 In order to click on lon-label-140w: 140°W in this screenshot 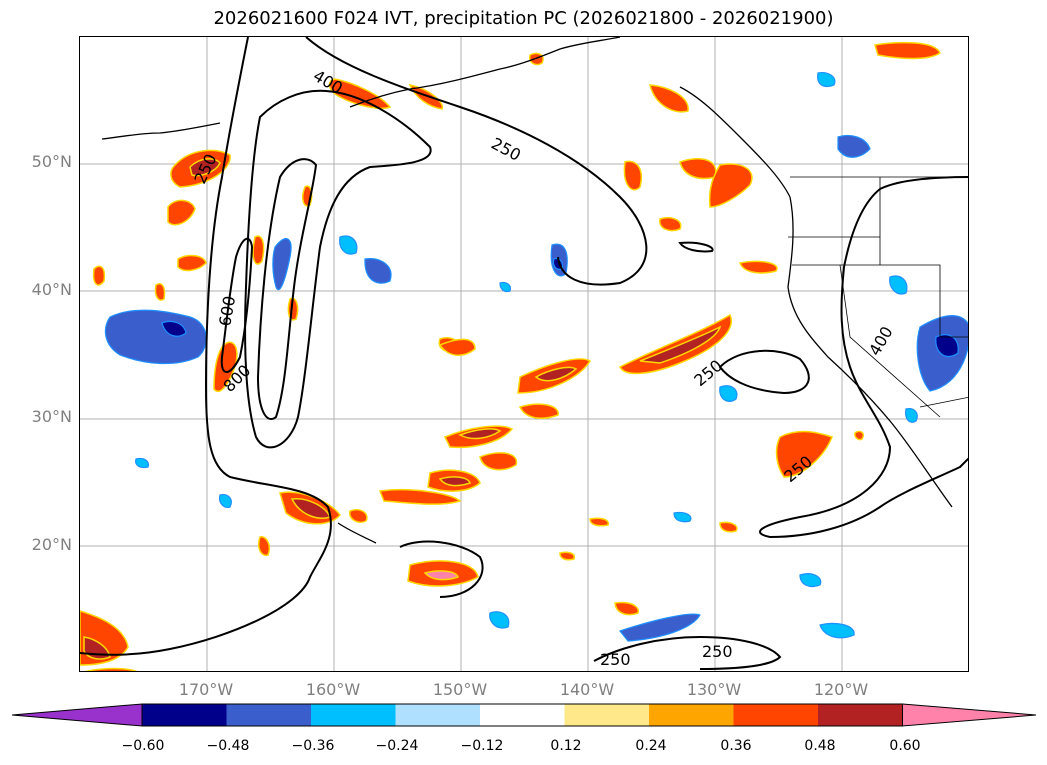, I will do `click(587, 689)`.